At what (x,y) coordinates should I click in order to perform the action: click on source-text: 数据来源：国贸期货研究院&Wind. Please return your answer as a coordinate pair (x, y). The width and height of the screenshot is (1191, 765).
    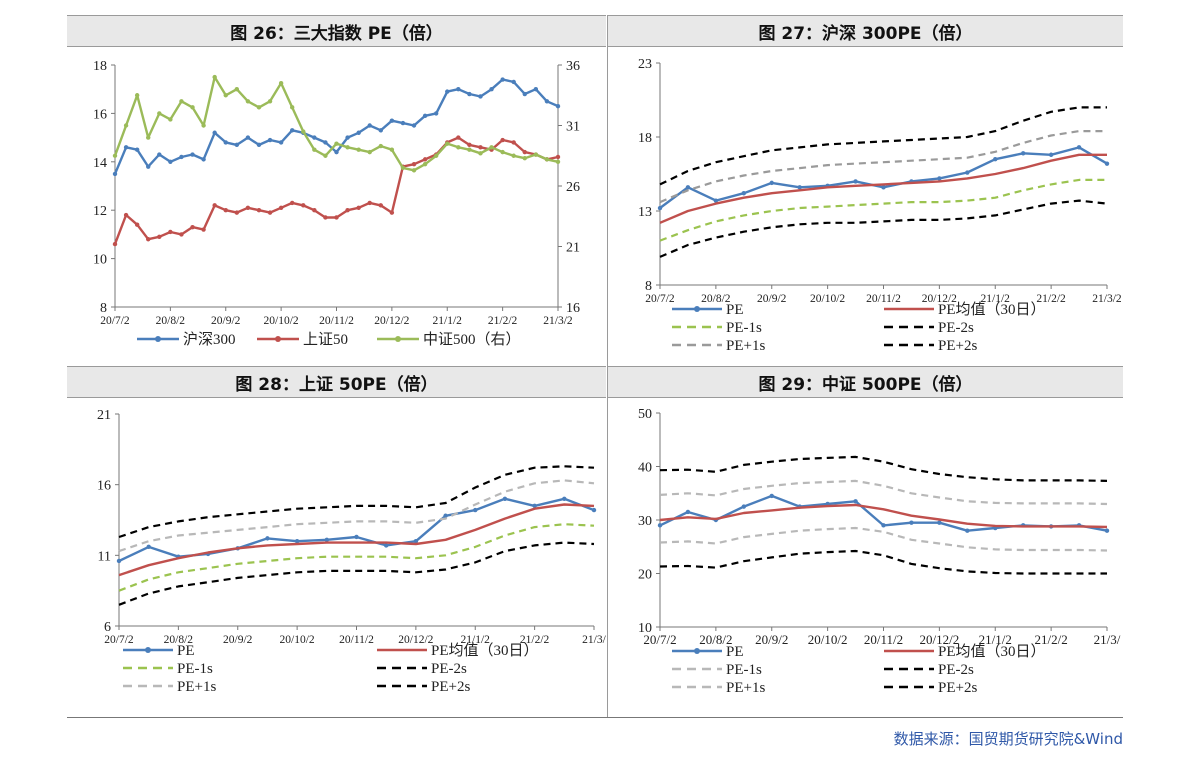
    Looking at the image, I should click on (1008, 739).